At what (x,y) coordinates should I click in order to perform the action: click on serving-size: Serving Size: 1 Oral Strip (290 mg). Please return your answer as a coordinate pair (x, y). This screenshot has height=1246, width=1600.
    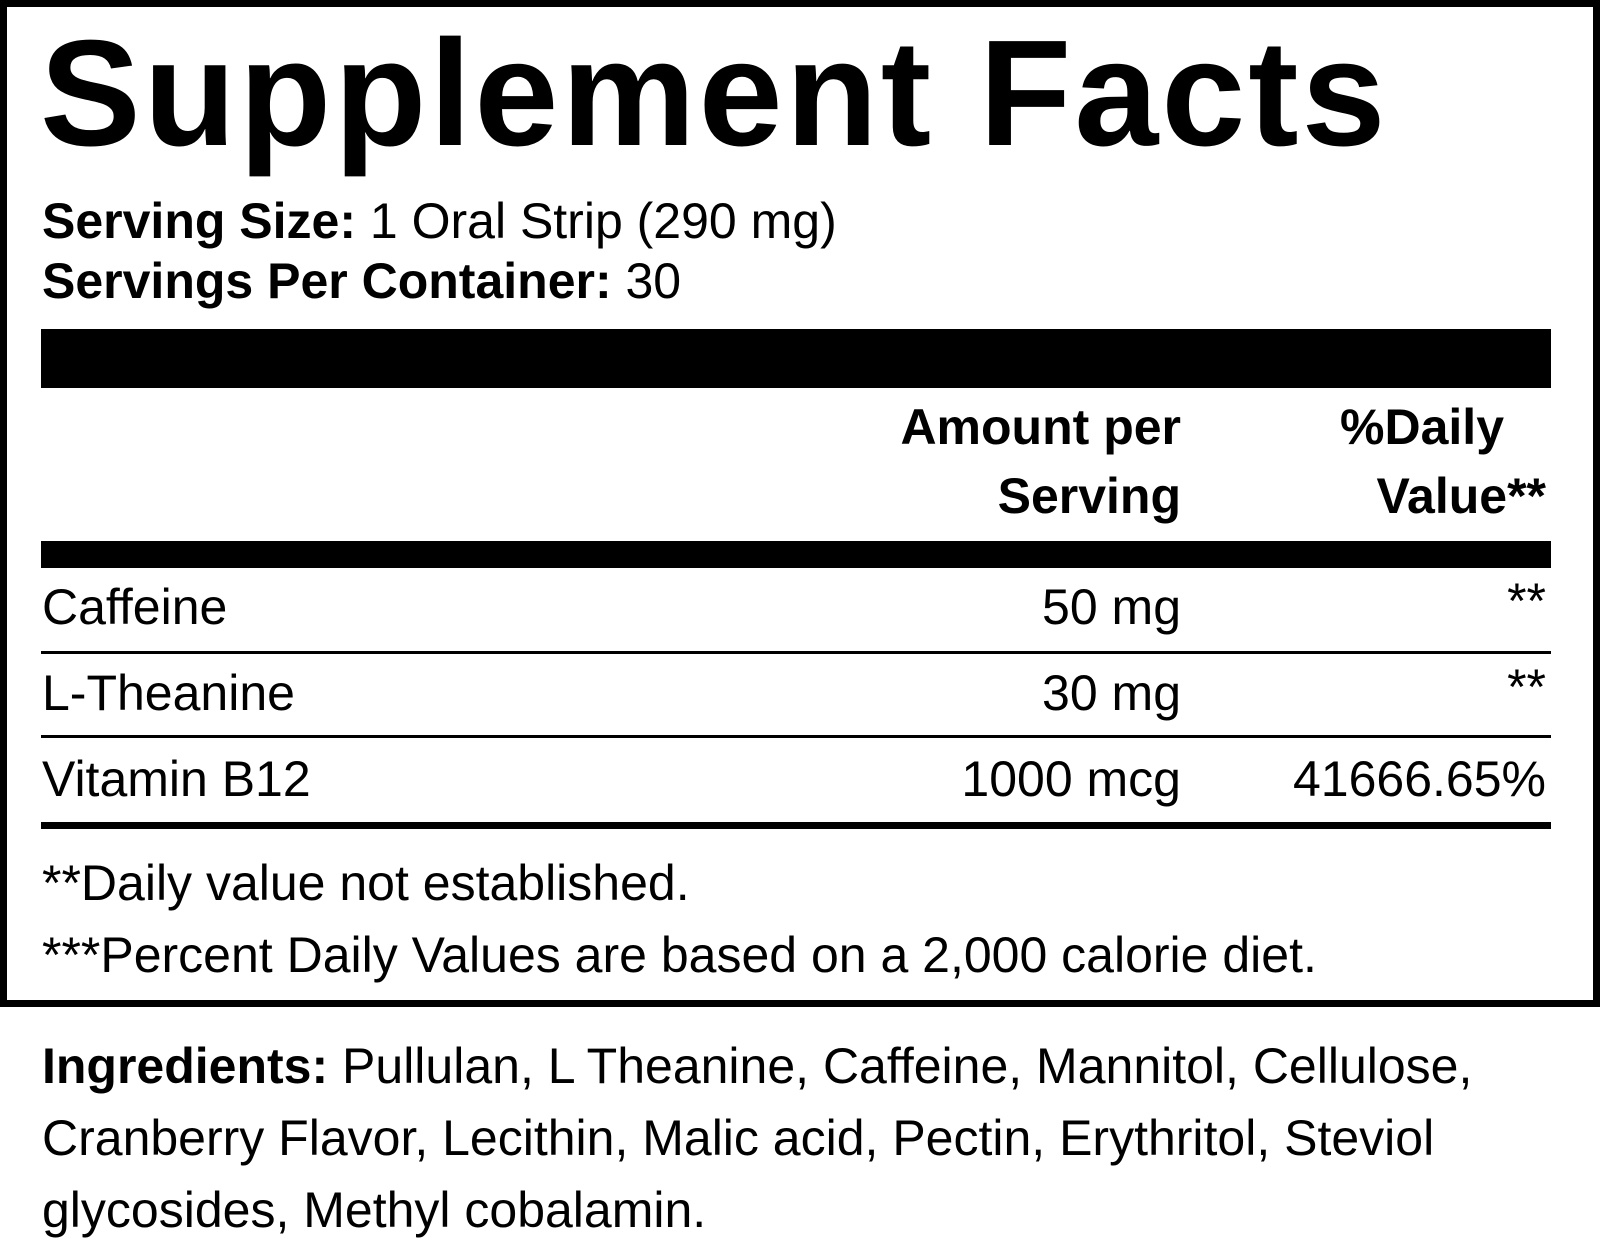
    Looking at the image, I should click on (439, 221).